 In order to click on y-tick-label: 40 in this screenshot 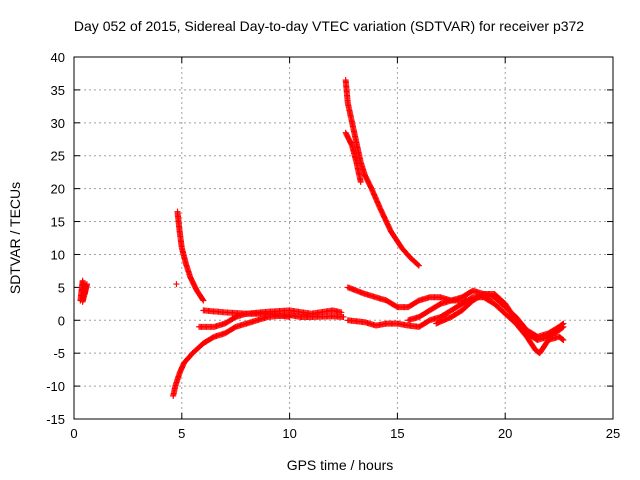, I will do `click(58, 57)`.